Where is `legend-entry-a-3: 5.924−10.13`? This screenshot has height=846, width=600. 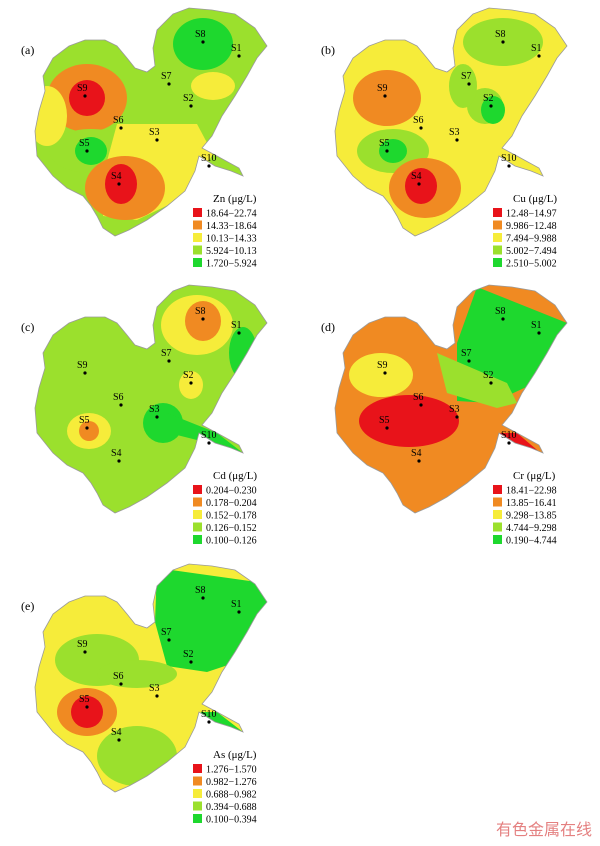 legend-entry-a-3: 5.924−10.13 is located at coordinates (231, 251).